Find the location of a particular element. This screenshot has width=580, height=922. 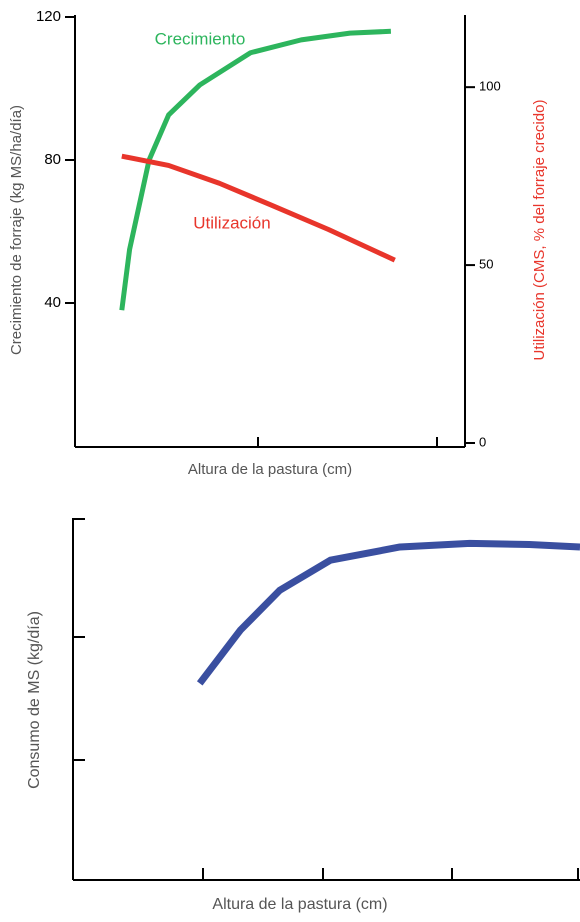

y2-tick-label: 50 is located at coordinates (486, 264).